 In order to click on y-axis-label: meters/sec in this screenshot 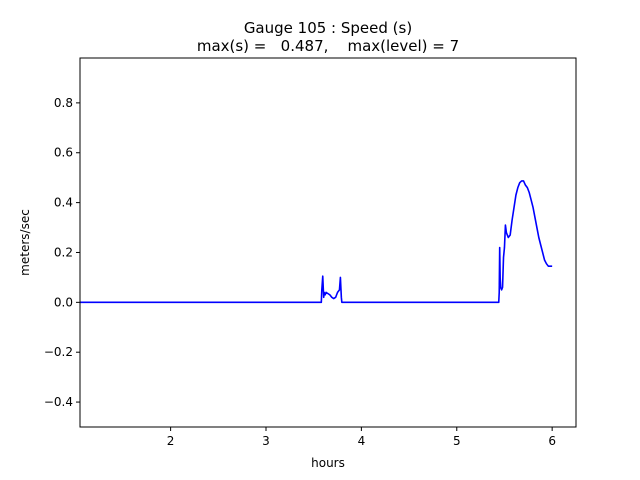, I will do `click(25, 242)`.